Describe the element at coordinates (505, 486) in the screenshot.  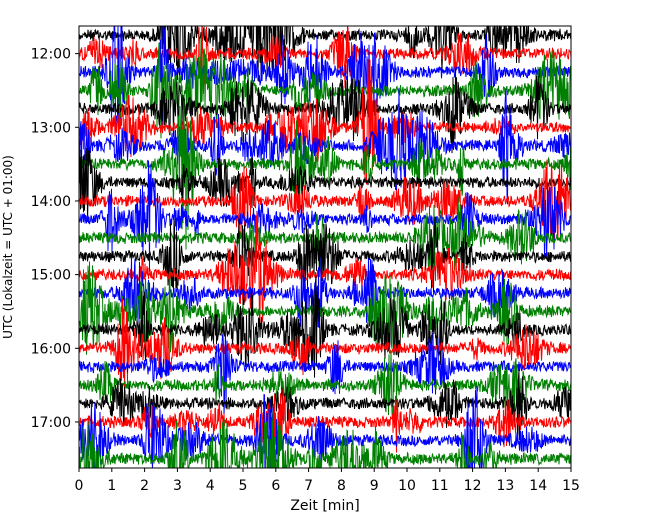
I see `x-tick-label: 13` at that location.